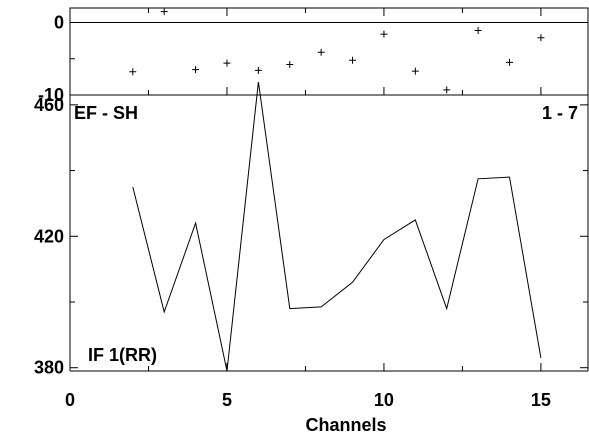 This screenshot has width=589, height=435. I want to click on phase-points, so click(337, 51).